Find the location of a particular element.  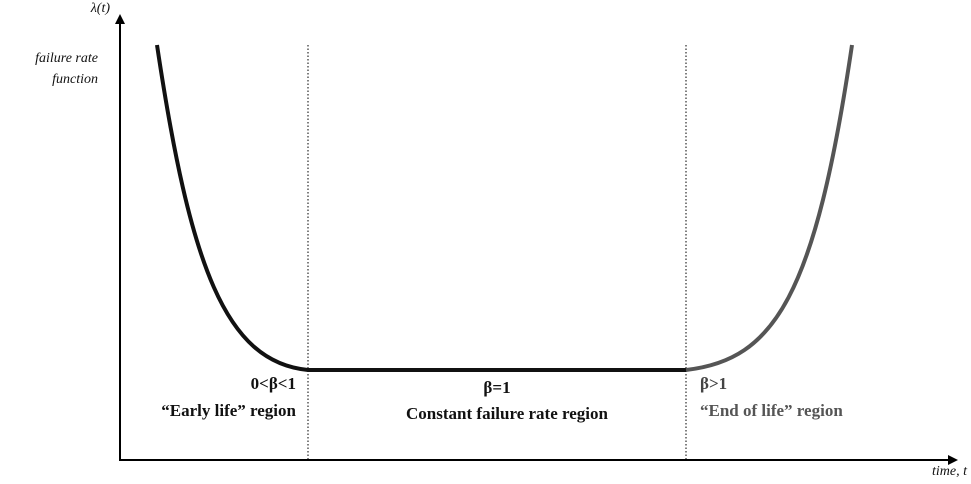

early-life-curve is located at coordinates (232, 208).